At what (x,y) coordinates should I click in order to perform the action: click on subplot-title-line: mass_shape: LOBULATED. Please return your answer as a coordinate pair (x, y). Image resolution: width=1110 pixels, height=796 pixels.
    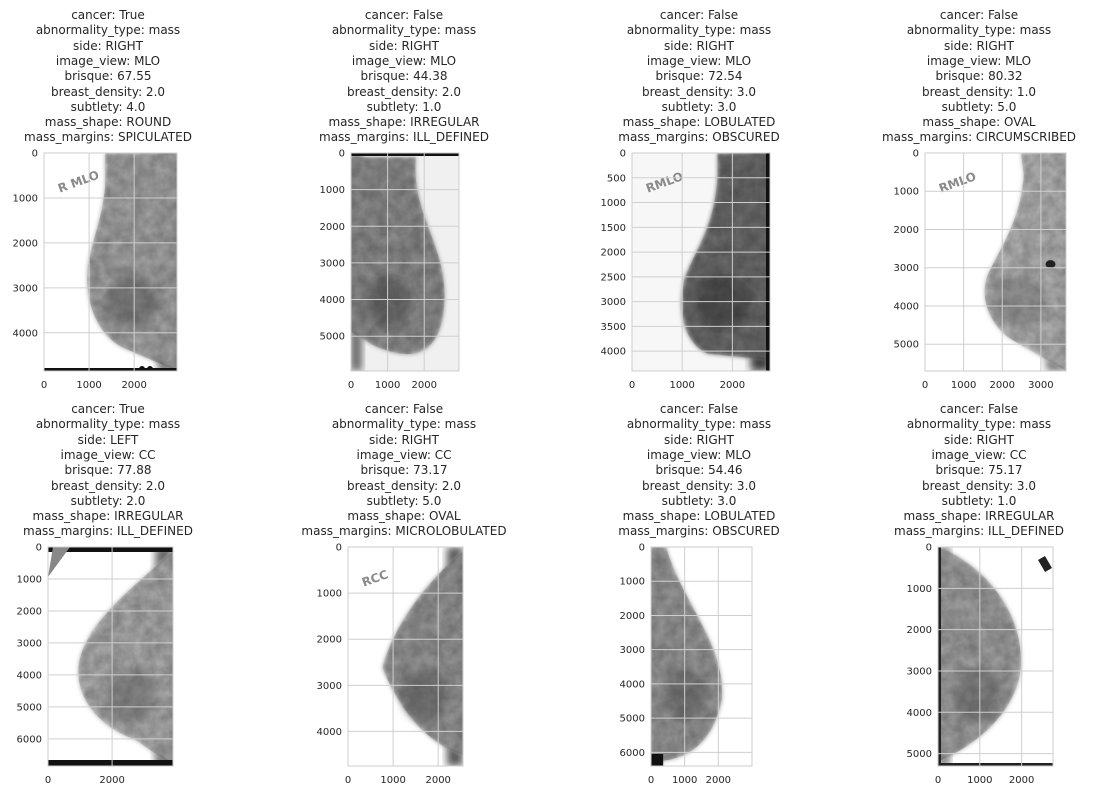
    Looking at the image, I should click on (699, 516).